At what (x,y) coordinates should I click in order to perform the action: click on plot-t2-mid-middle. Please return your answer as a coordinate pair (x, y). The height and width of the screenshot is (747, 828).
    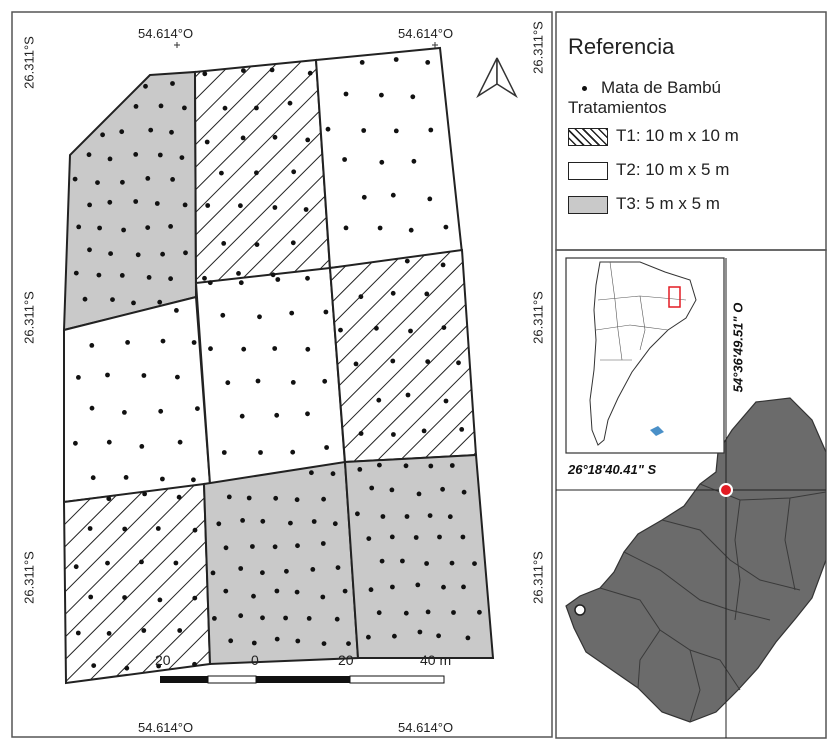
    Looking at the image, I should click on (270, 376).